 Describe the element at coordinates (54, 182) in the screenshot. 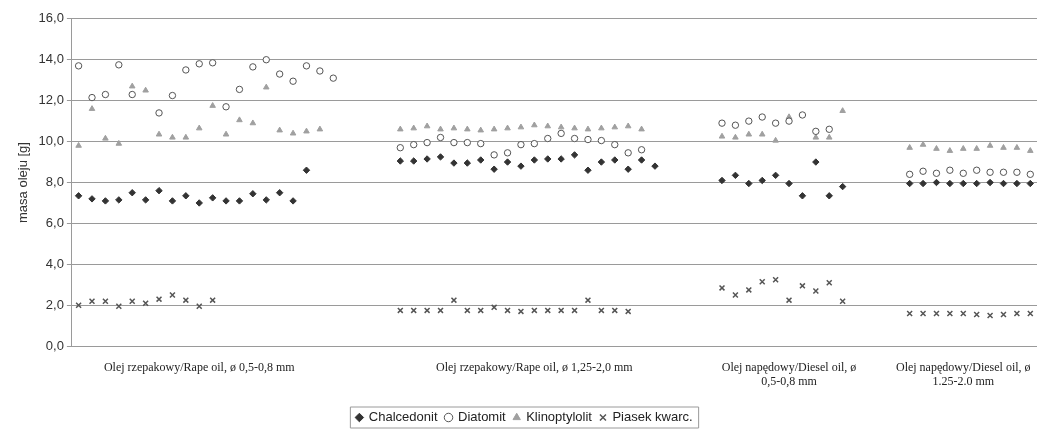

I see `y-tick-label: 8,0` at that location.